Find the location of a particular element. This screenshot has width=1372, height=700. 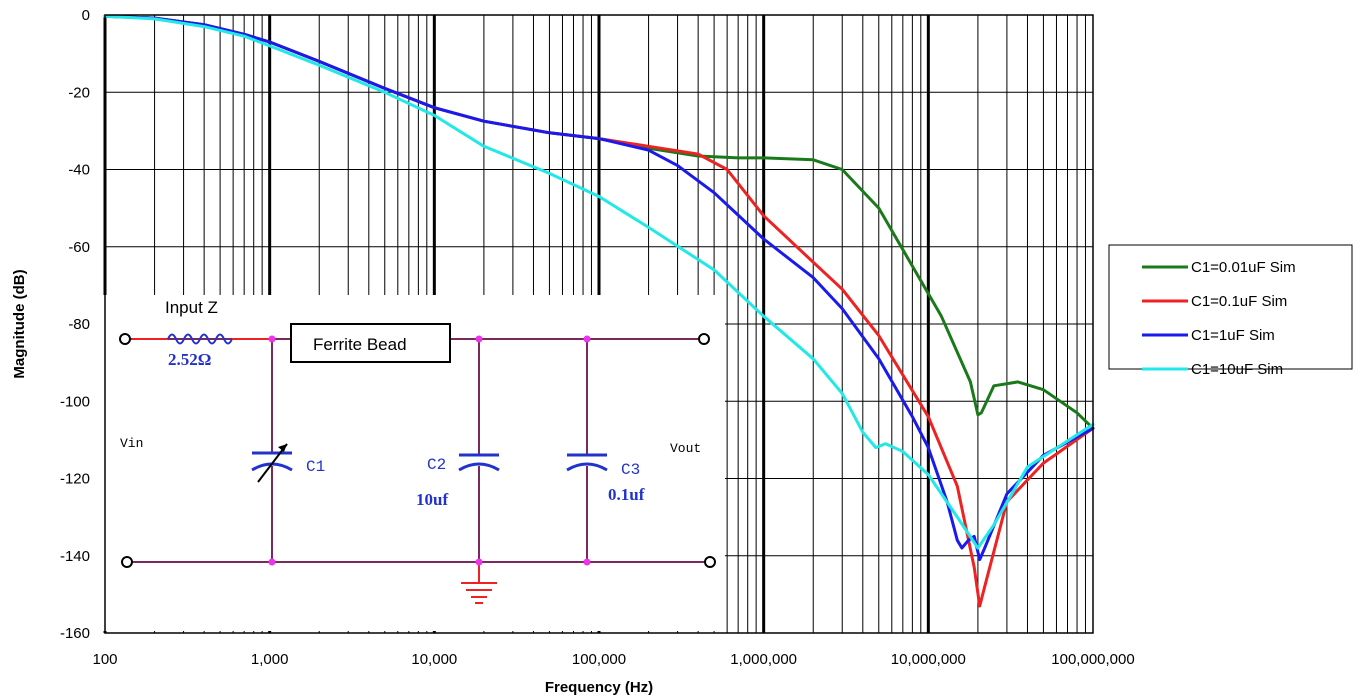

y-tick-label: -80 is located at coordinates (79, 324).